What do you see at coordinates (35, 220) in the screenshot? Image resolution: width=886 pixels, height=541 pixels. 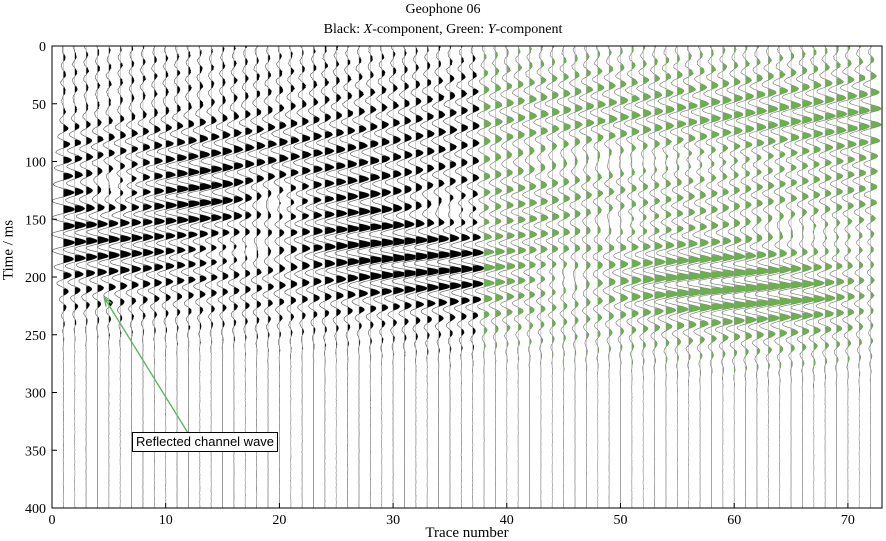 I see `y-tick-label: 150` at bounding box center [35, 220].